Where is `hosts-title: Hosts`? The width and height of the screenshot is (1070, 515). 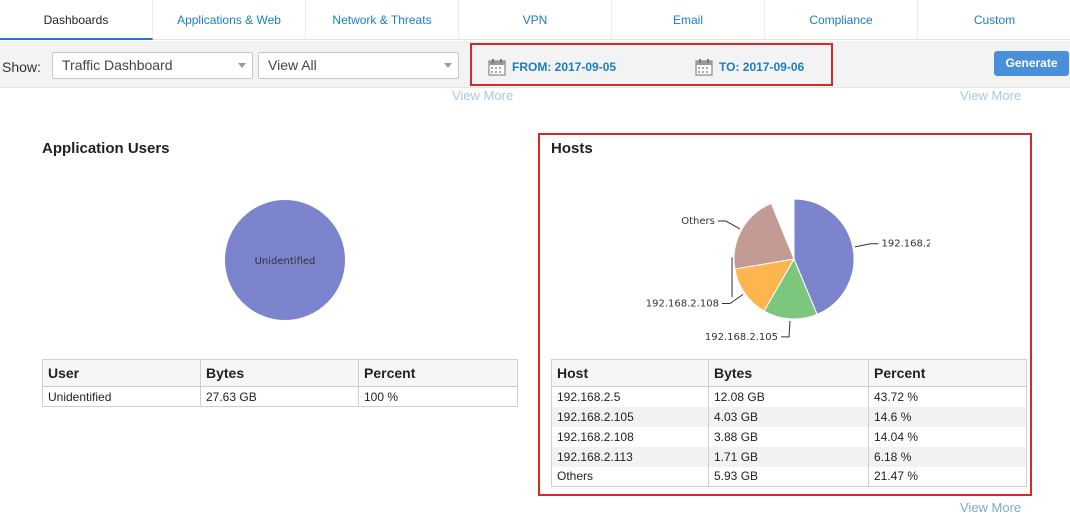
hosts-title: Hosts is located at coordinates (572, 148).